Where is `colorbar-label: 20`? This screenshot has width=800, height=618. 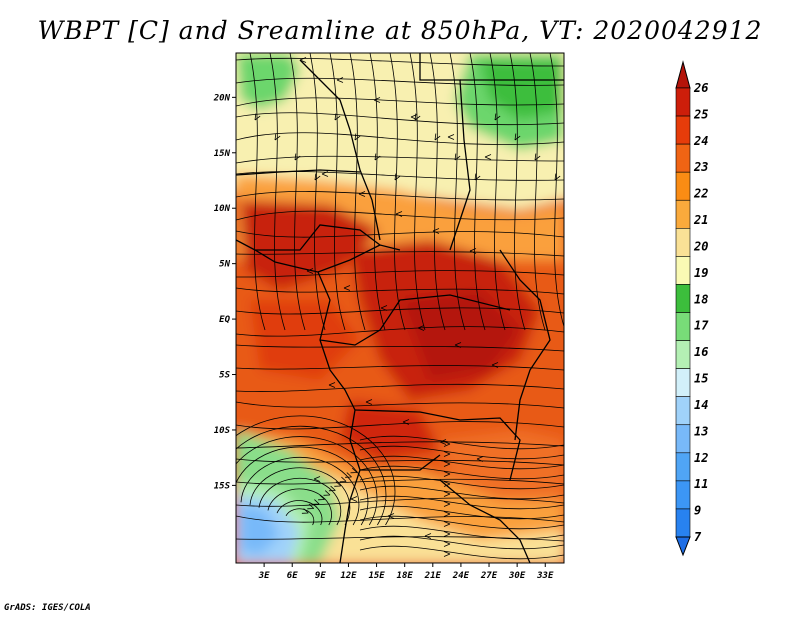 colorbar-label: 20 is located at coordinates (700, 246).